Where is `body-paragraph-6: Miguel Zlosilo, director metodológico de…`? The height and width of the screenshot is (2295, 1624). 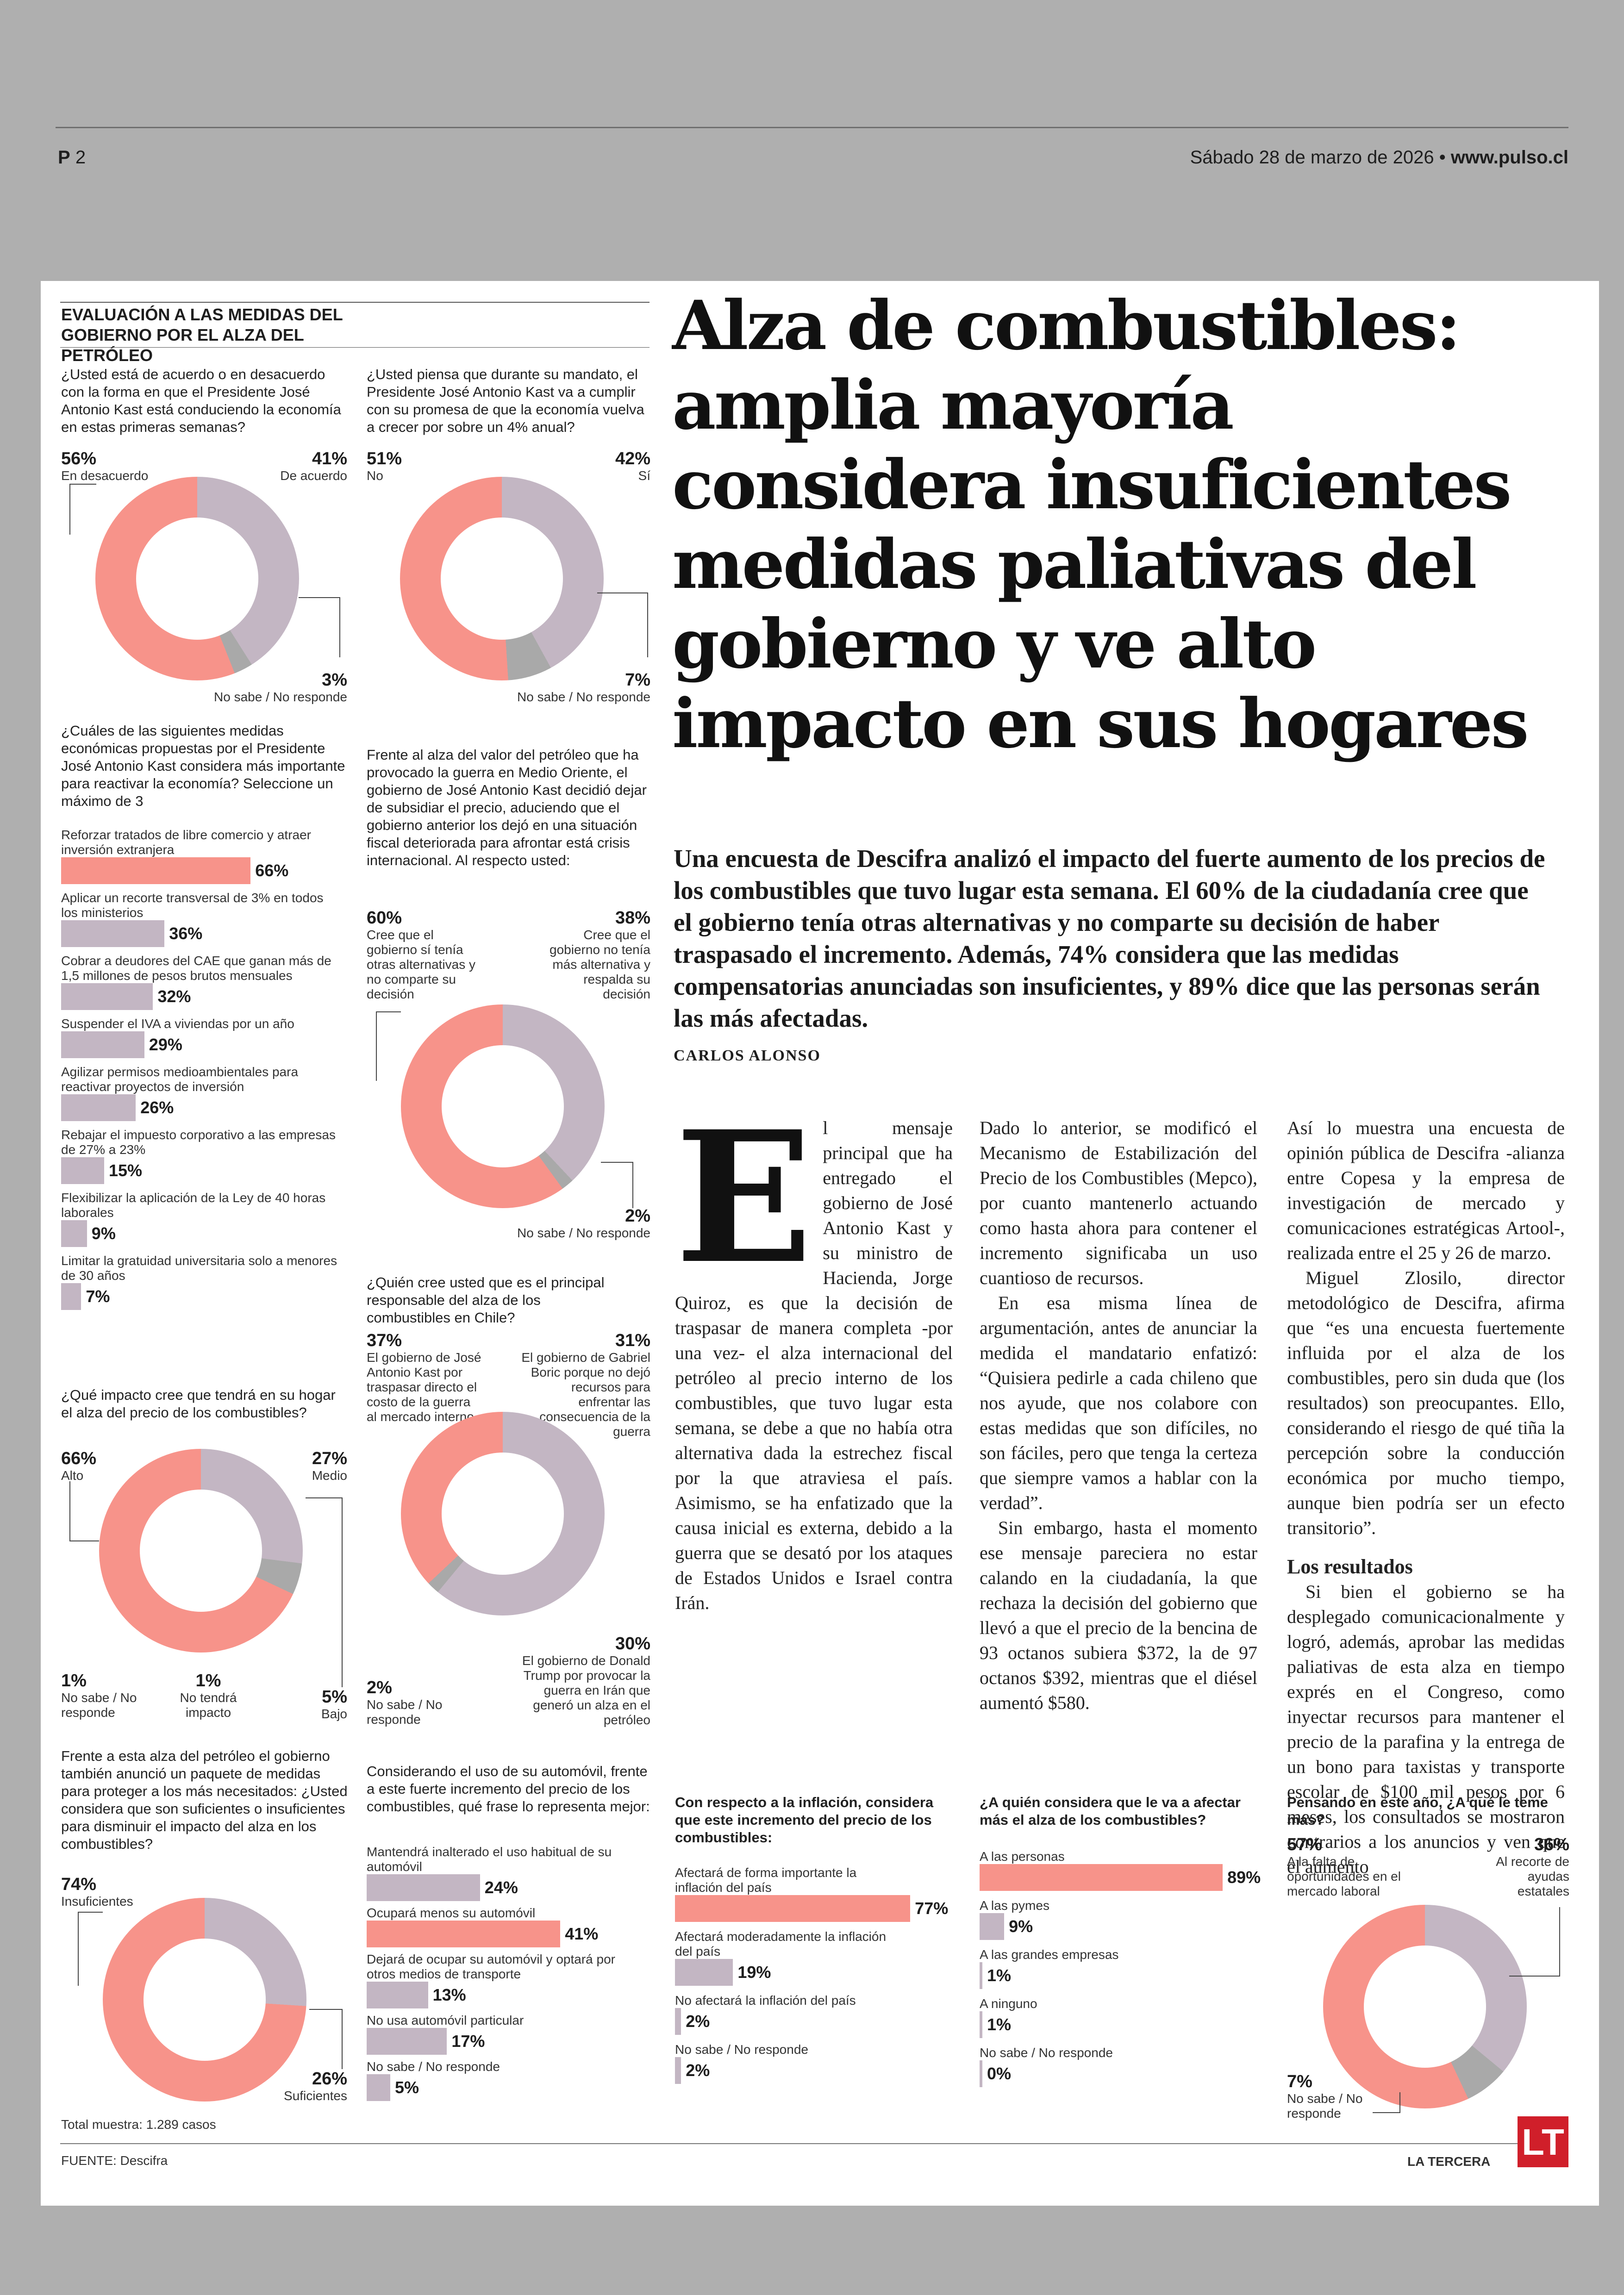 body-paragraph-6: Miguel Zlosilo, director metodológico de… is located at coordinates (1426, 1403).